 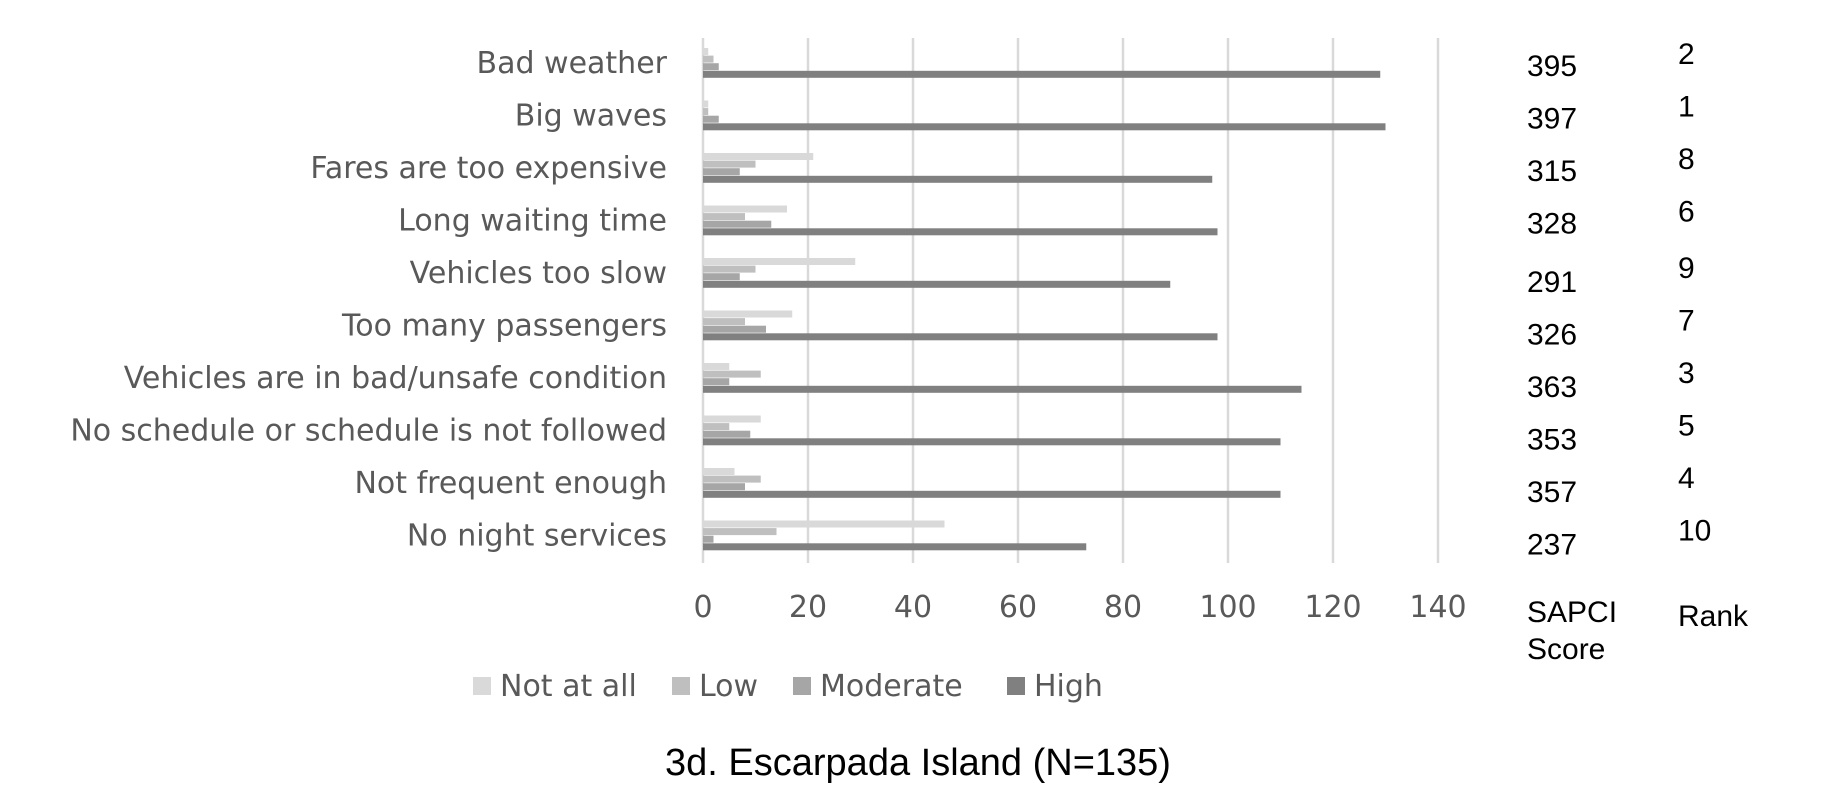 What do you see at coordinates (1552, 440) in the screenshot?
I see `sapci-score: 353` at bounding box center [1552, 440].